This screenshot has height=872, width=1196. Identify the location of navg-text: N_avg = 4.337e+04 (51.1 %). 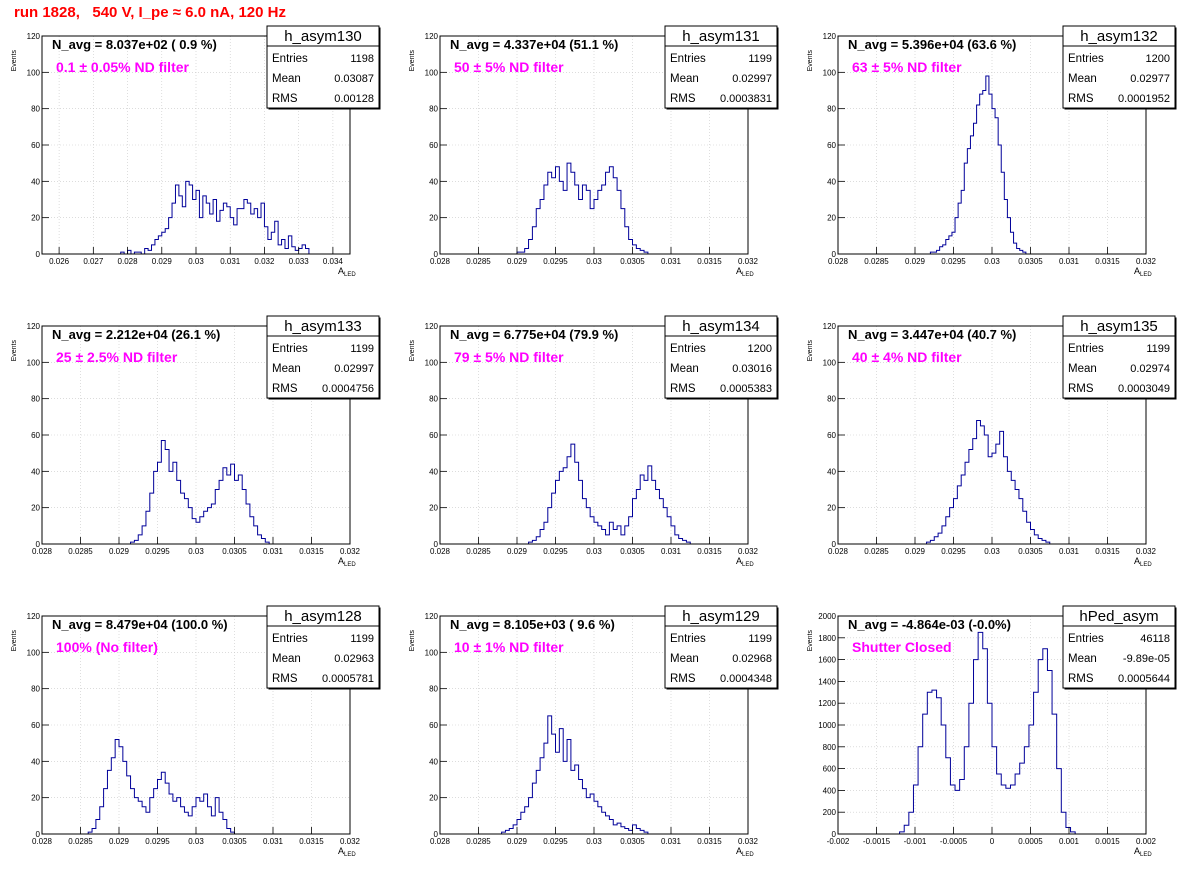
(534, 44).